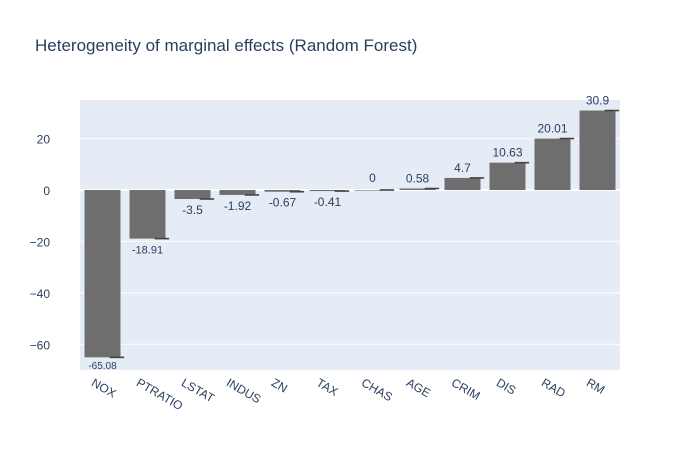 This screenshot has width=700, height=455. Describe the element at coordinates (40, 242) in the screenshot. I see `y-tick-label: −20` at that location.